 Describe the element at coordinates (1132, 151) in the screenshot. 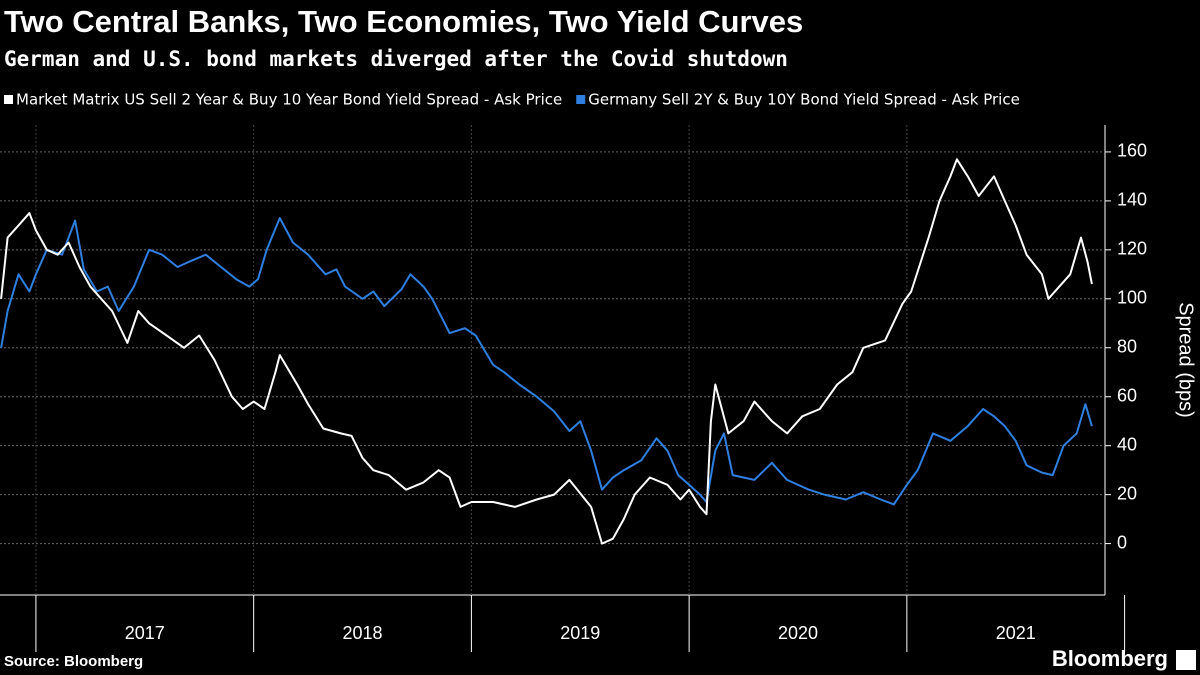

I see `y-tick-label: 160` at that location.